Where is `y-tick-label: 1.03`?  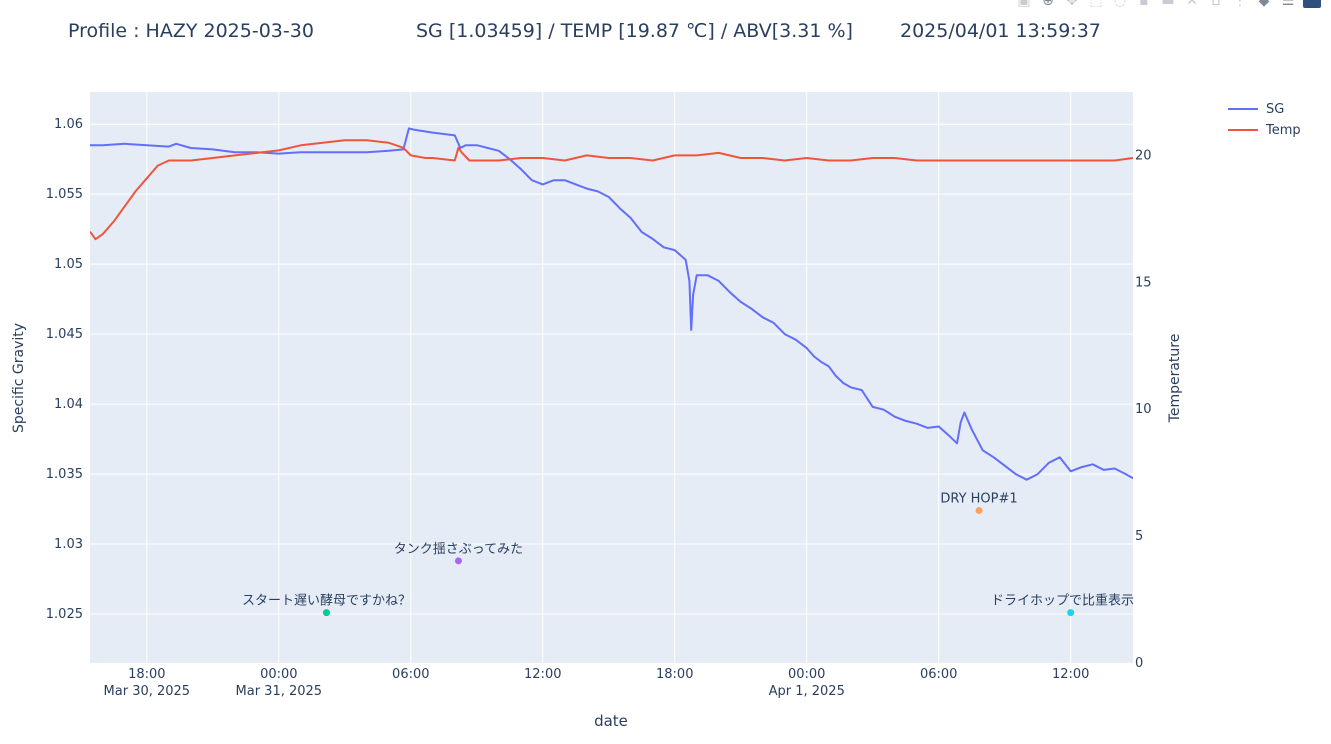 y-tick-label: 1.03 is located at coordinates (68, 544).